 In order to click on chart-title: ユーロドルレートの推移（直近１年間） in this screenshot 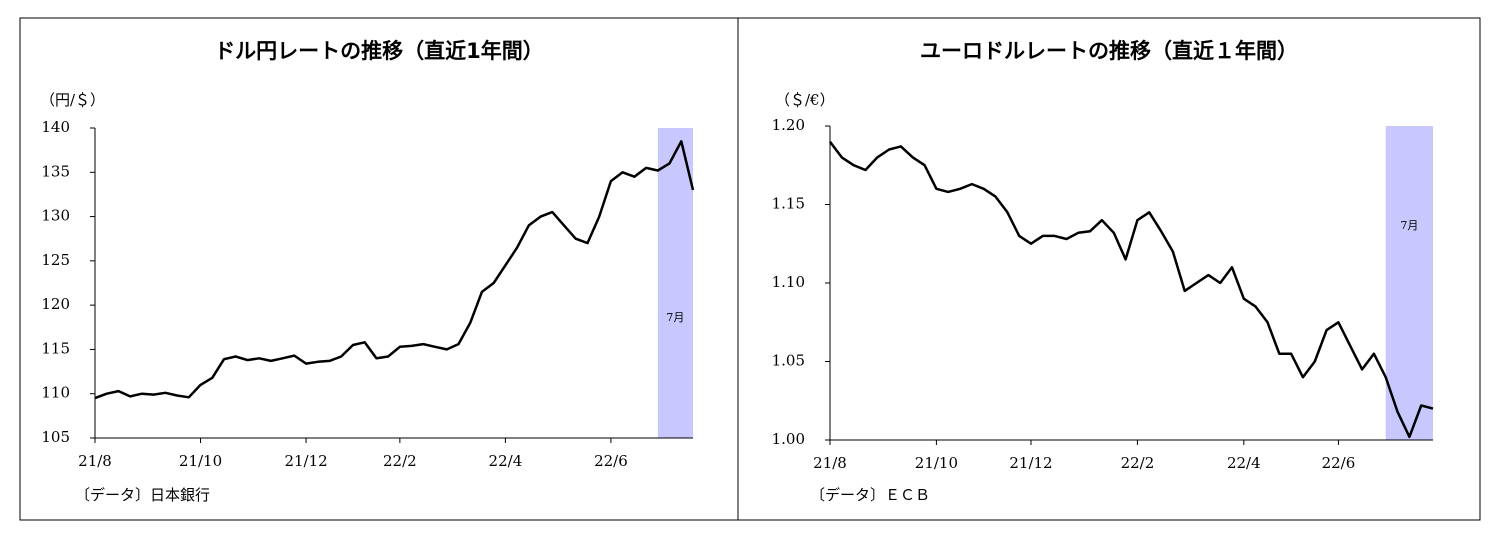, I will do `click(1109, 51)`.